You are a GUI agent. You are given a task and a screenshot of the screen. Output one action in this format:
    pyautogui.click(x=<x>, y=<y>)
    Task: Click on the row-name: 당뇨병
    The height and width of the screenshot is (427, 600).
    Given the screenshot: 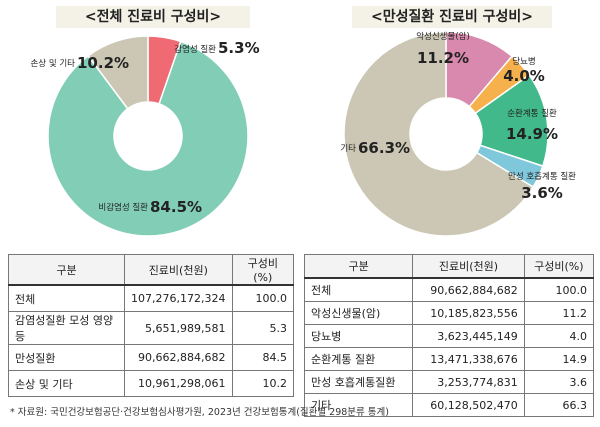 What is the action you would take?
    pyautogui.click(x=358, y=336)
    